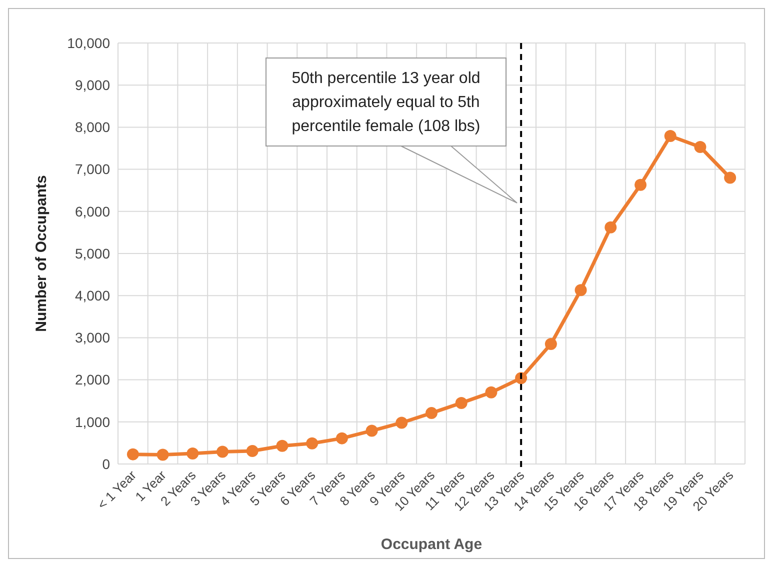 The image size is (773, 567). I want to click on y-tick-label: 8,000, so click(92, 127).